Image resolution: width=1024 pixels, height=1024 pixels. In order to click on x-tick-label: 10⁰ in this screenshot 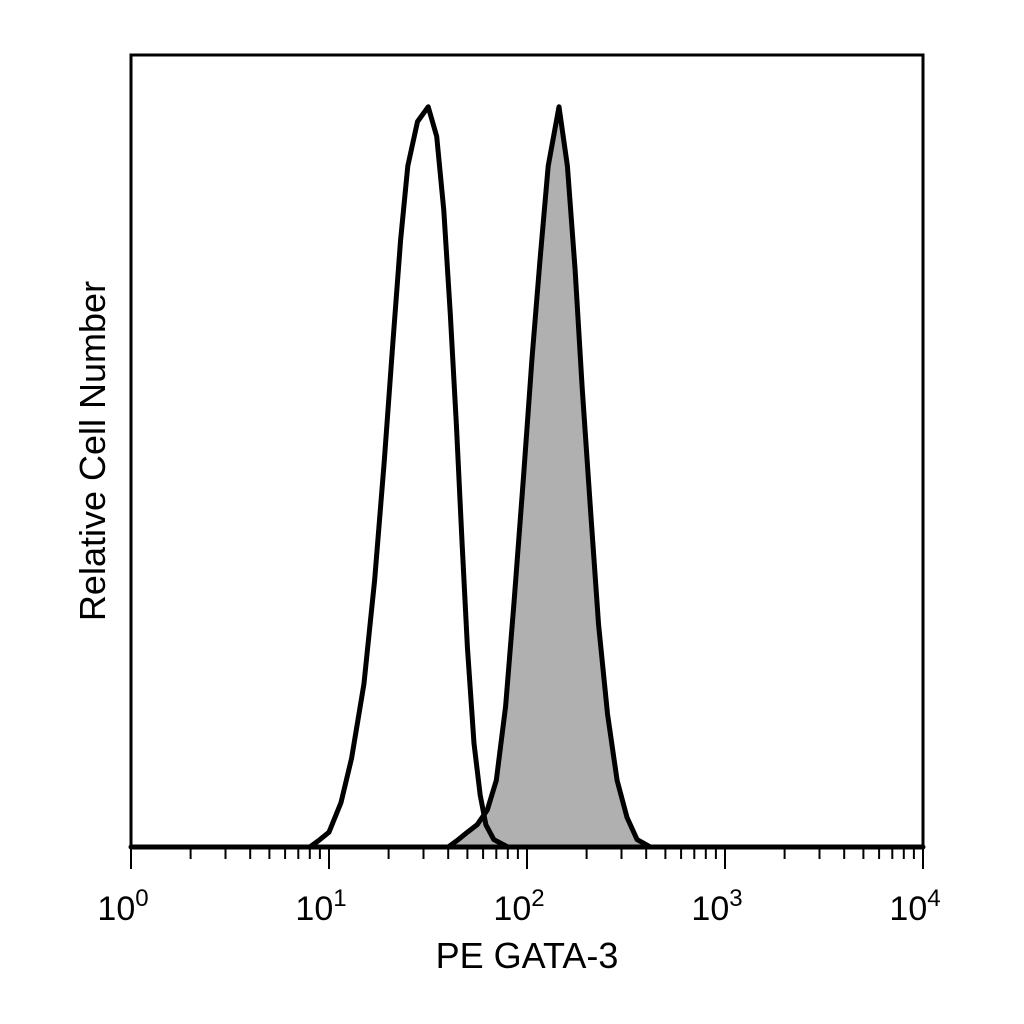, I will do `click(122, 906)`.